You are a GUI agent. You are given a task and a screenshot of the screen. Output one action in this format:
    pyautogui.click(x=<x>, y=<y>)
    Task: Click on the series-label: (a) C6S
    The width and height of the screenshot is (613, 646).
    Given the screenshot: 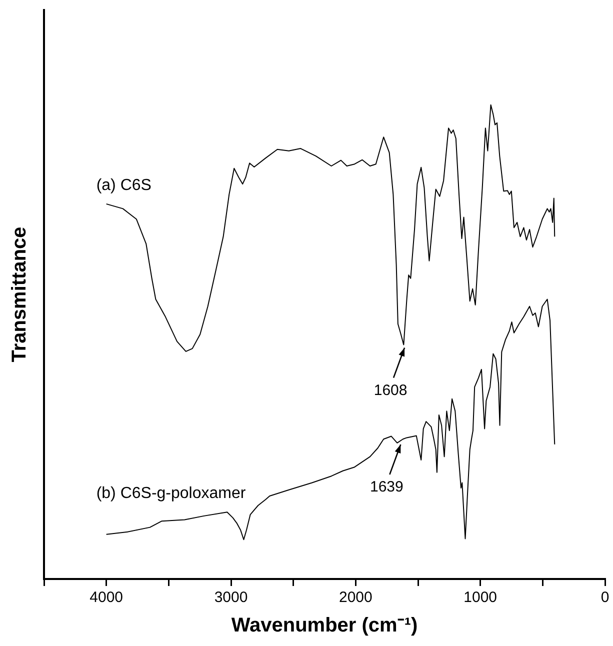 What is the action you would take?
    pyautogui.click(x=124, y=185)
    